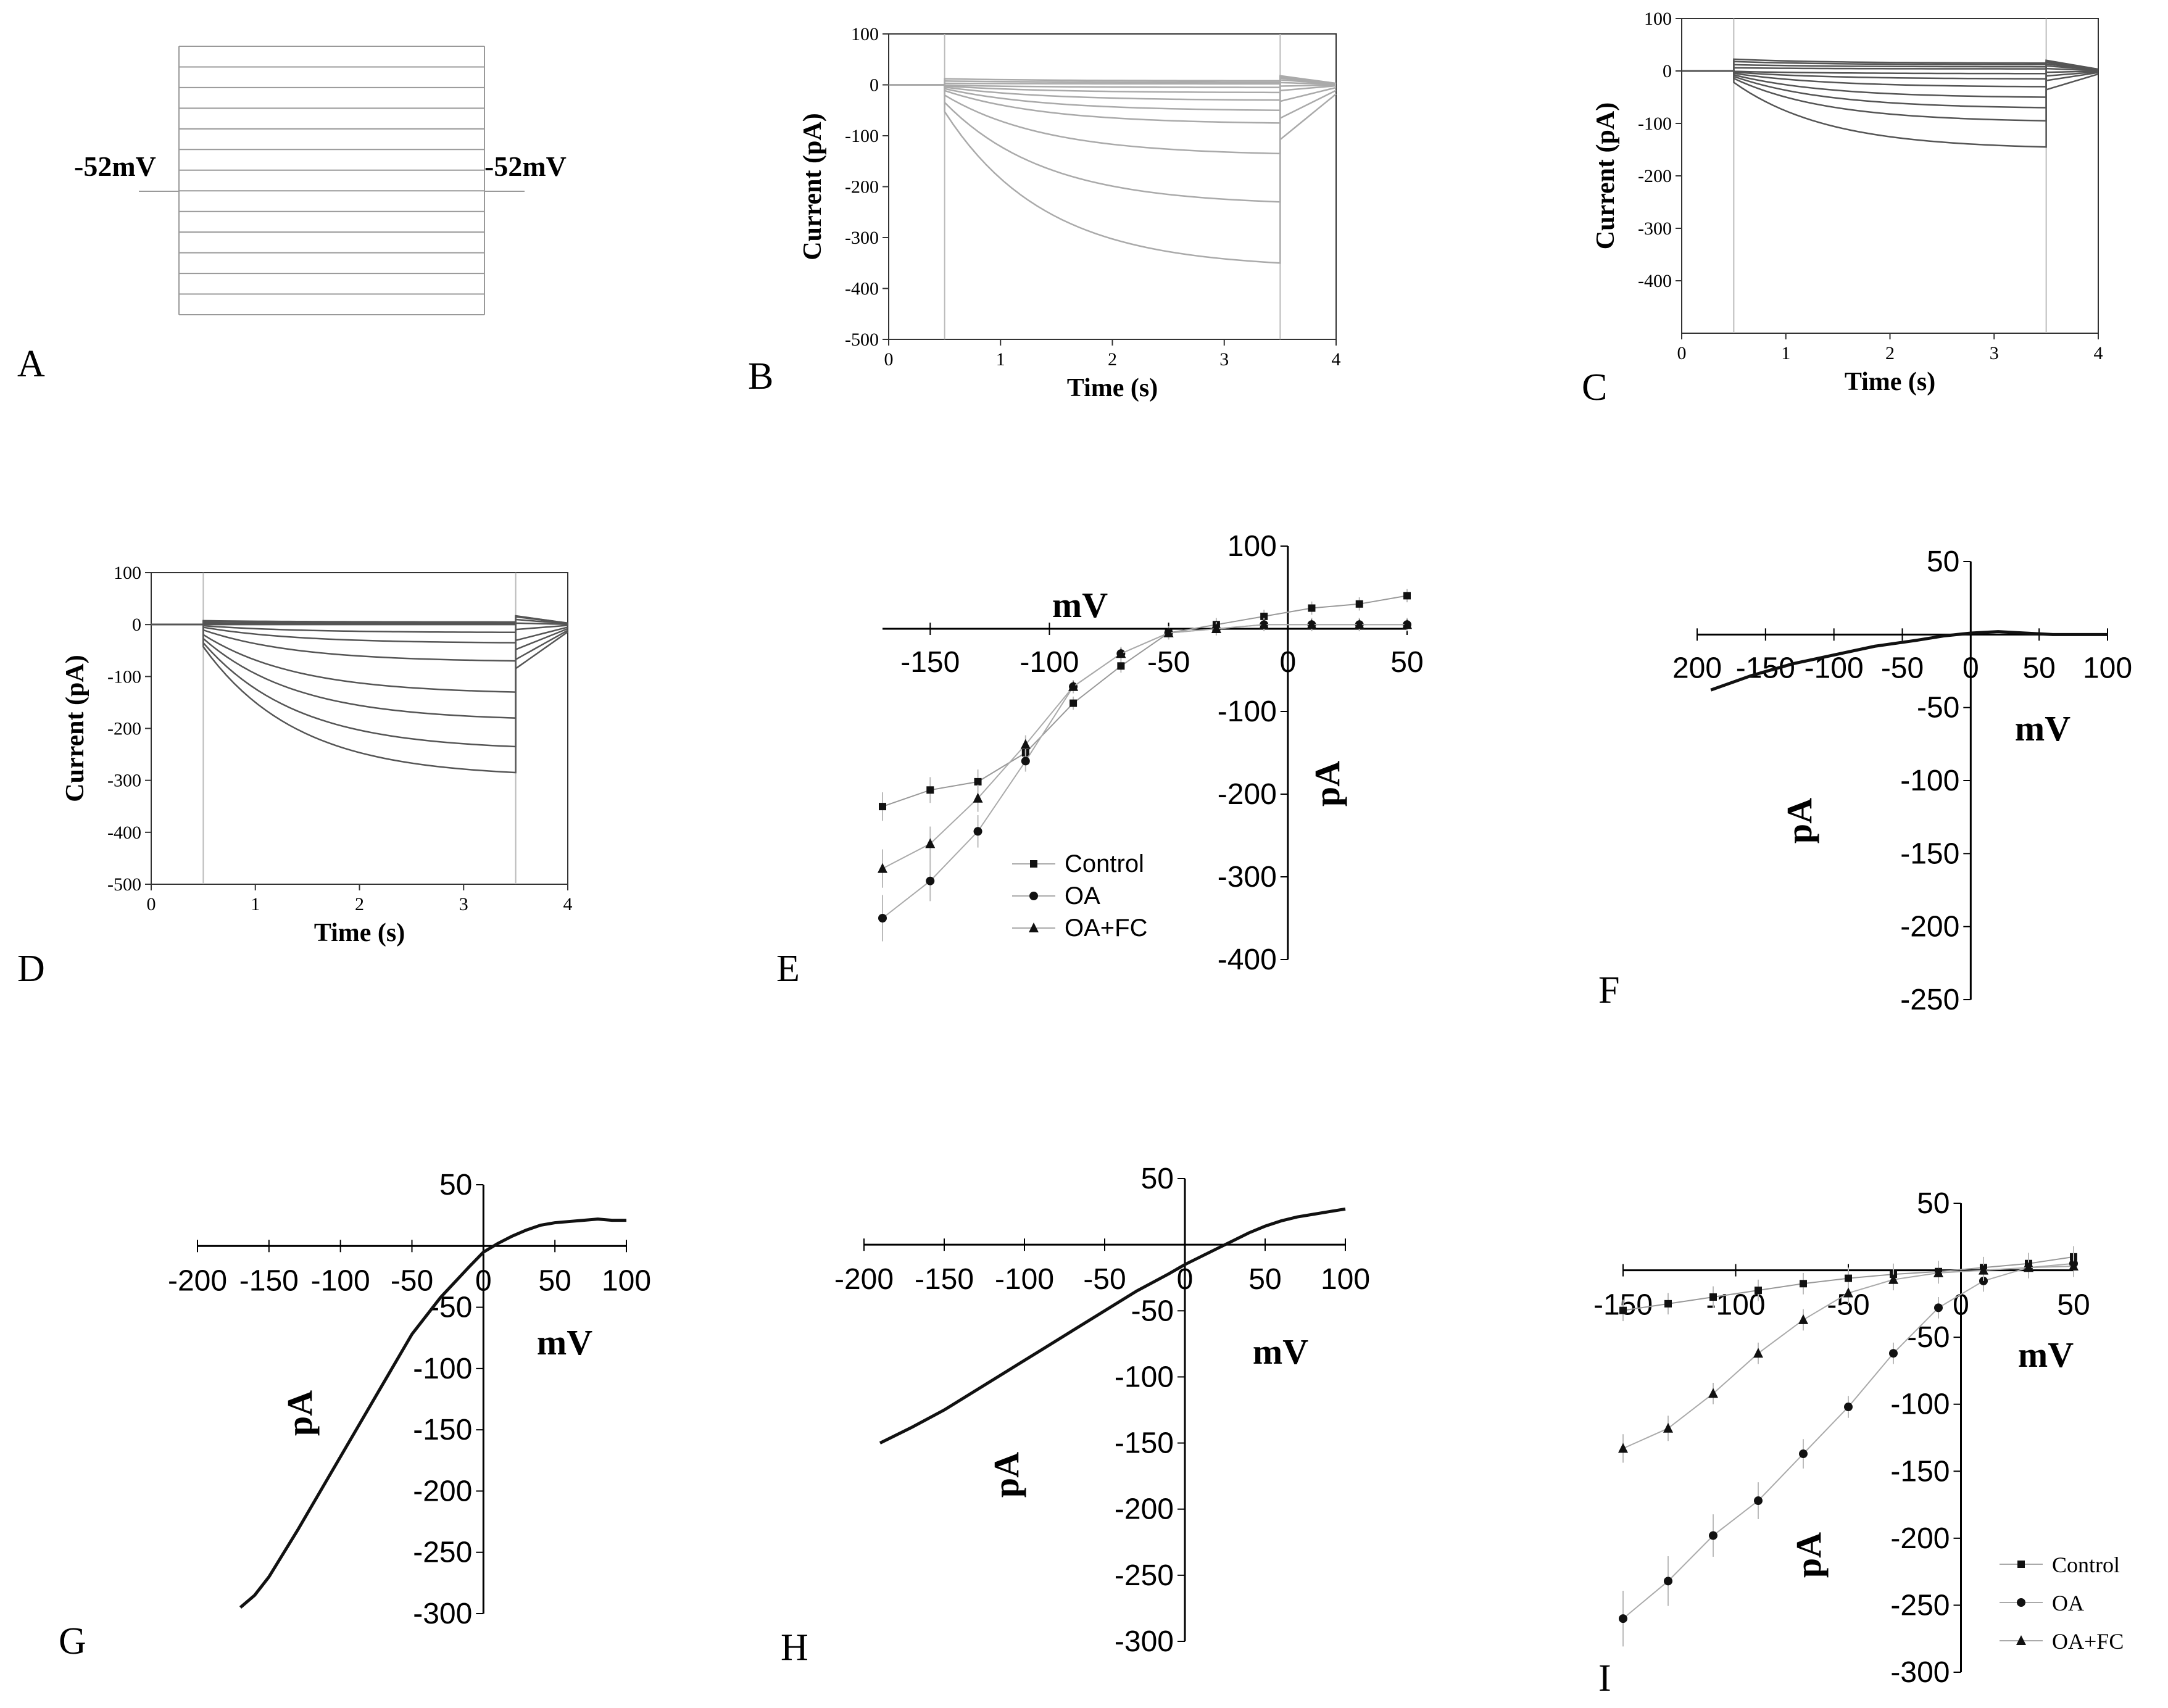 The image size is (2168, 1708). Describe the element at coordinates (1252, 546) in the screenshot. I see `y-tick-label: 100` at that location.